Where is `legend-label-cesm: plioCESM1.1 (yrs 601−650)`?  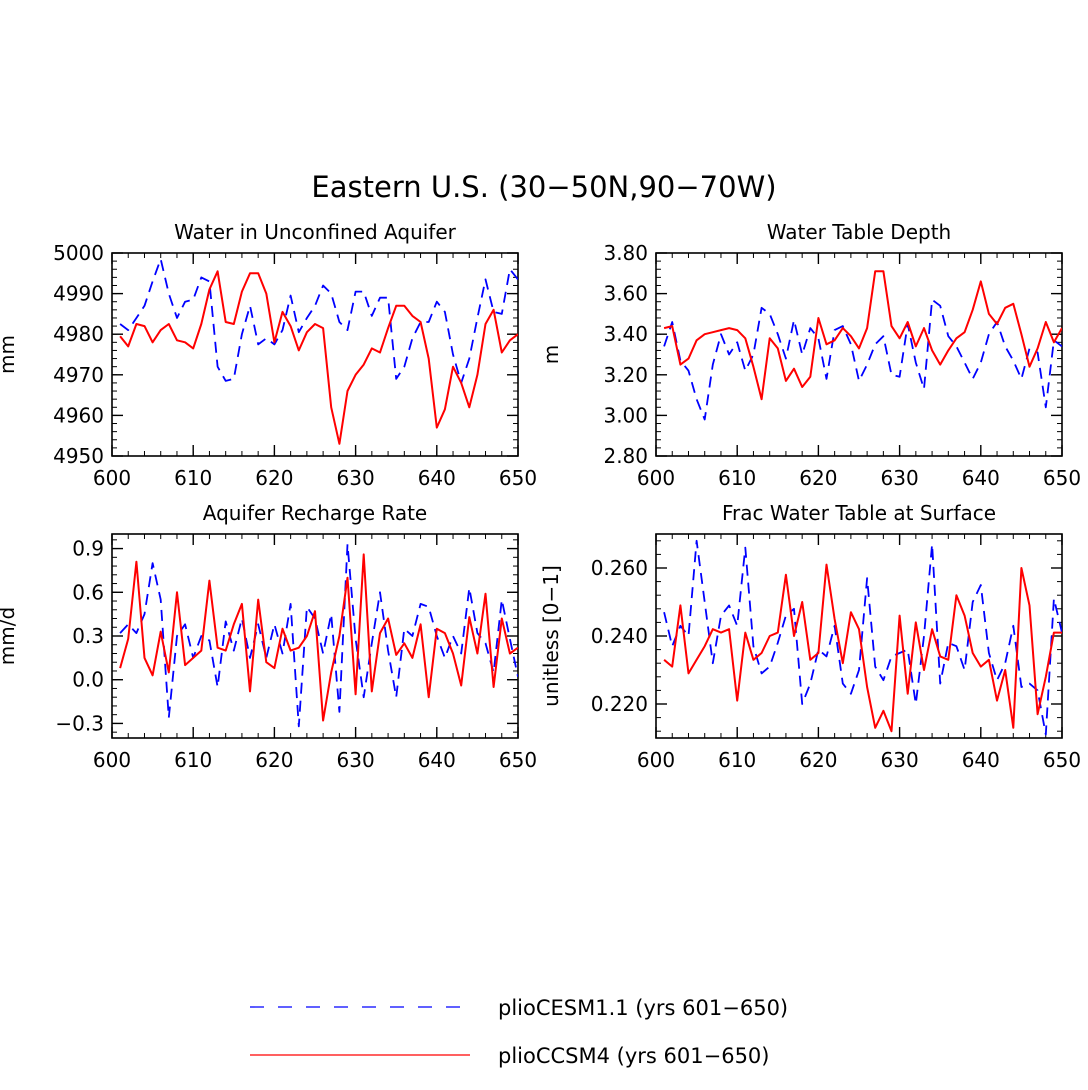 legend-label-cesm: plioCESM1.1 (yrs 601−650) is located at coordinates (643, 1008).